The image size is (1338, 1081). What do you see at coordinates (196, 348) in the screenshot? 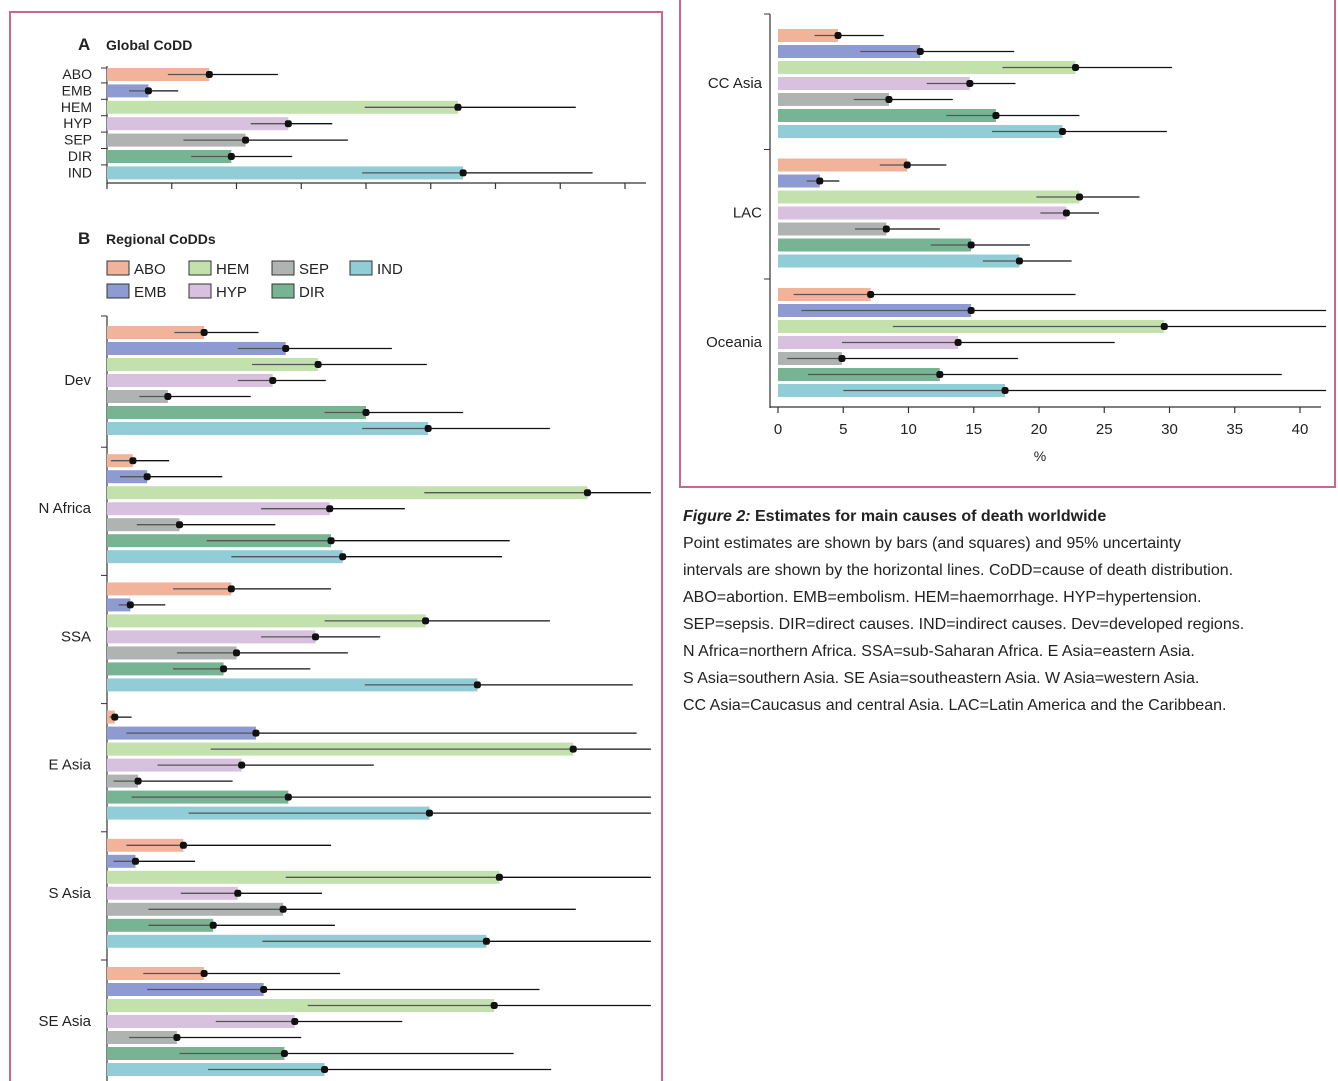
I see `bar-emb` at bounding box center [196, 348].